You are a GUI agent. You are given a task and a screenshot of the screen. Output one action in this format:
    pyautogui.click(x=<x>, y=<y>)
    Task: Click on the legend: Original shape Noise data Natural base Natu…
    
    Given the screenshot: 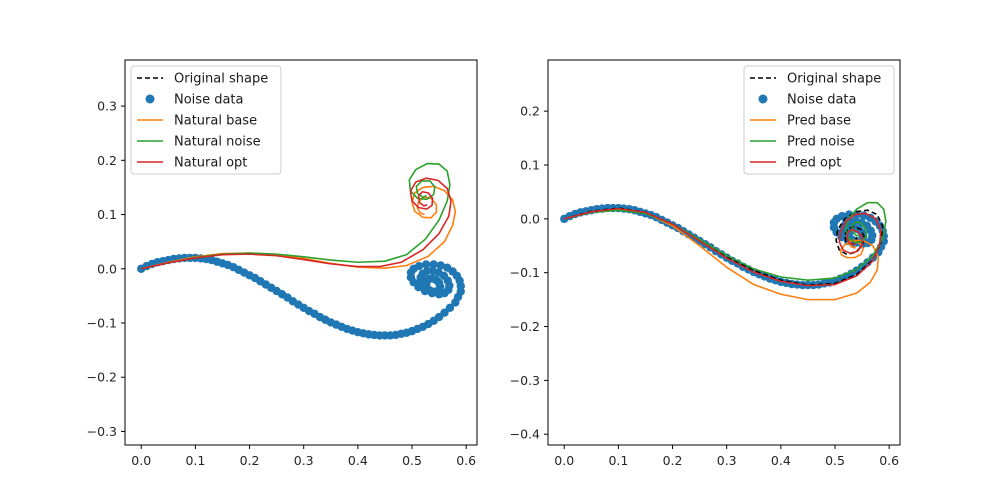 What is the action you would take?
    pyautogui.click(x=206, y=120)
    